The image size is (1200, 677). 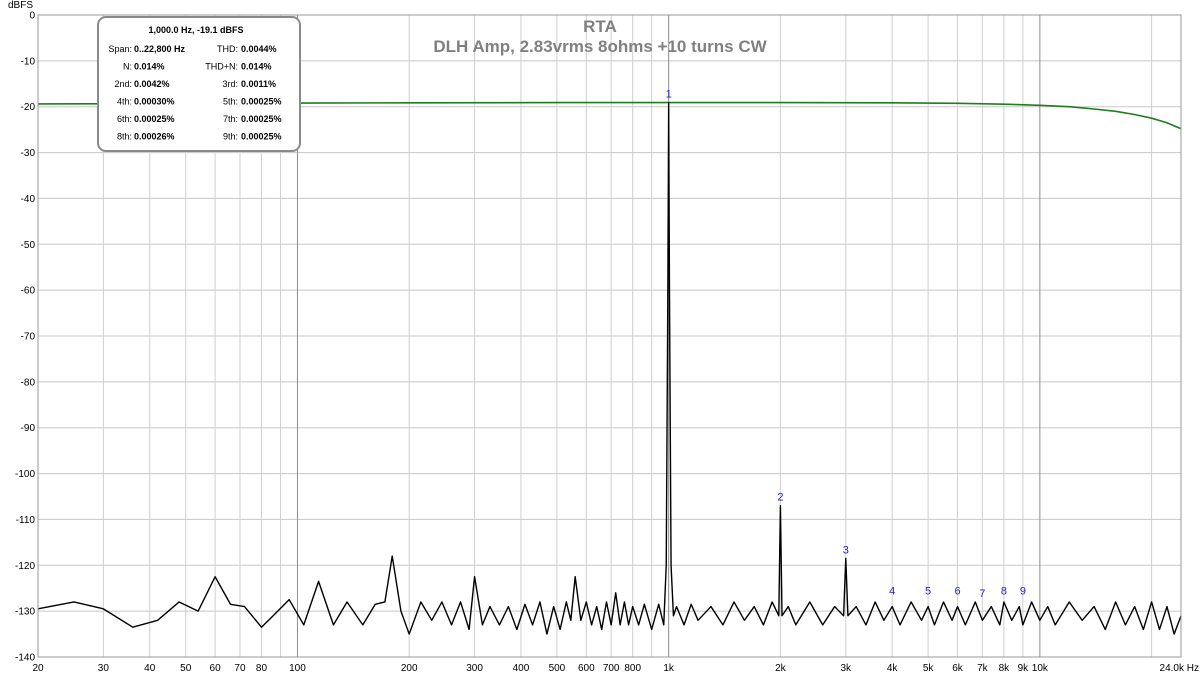 I want to click on x-tick-label: 30, so click(x=104, y=668).